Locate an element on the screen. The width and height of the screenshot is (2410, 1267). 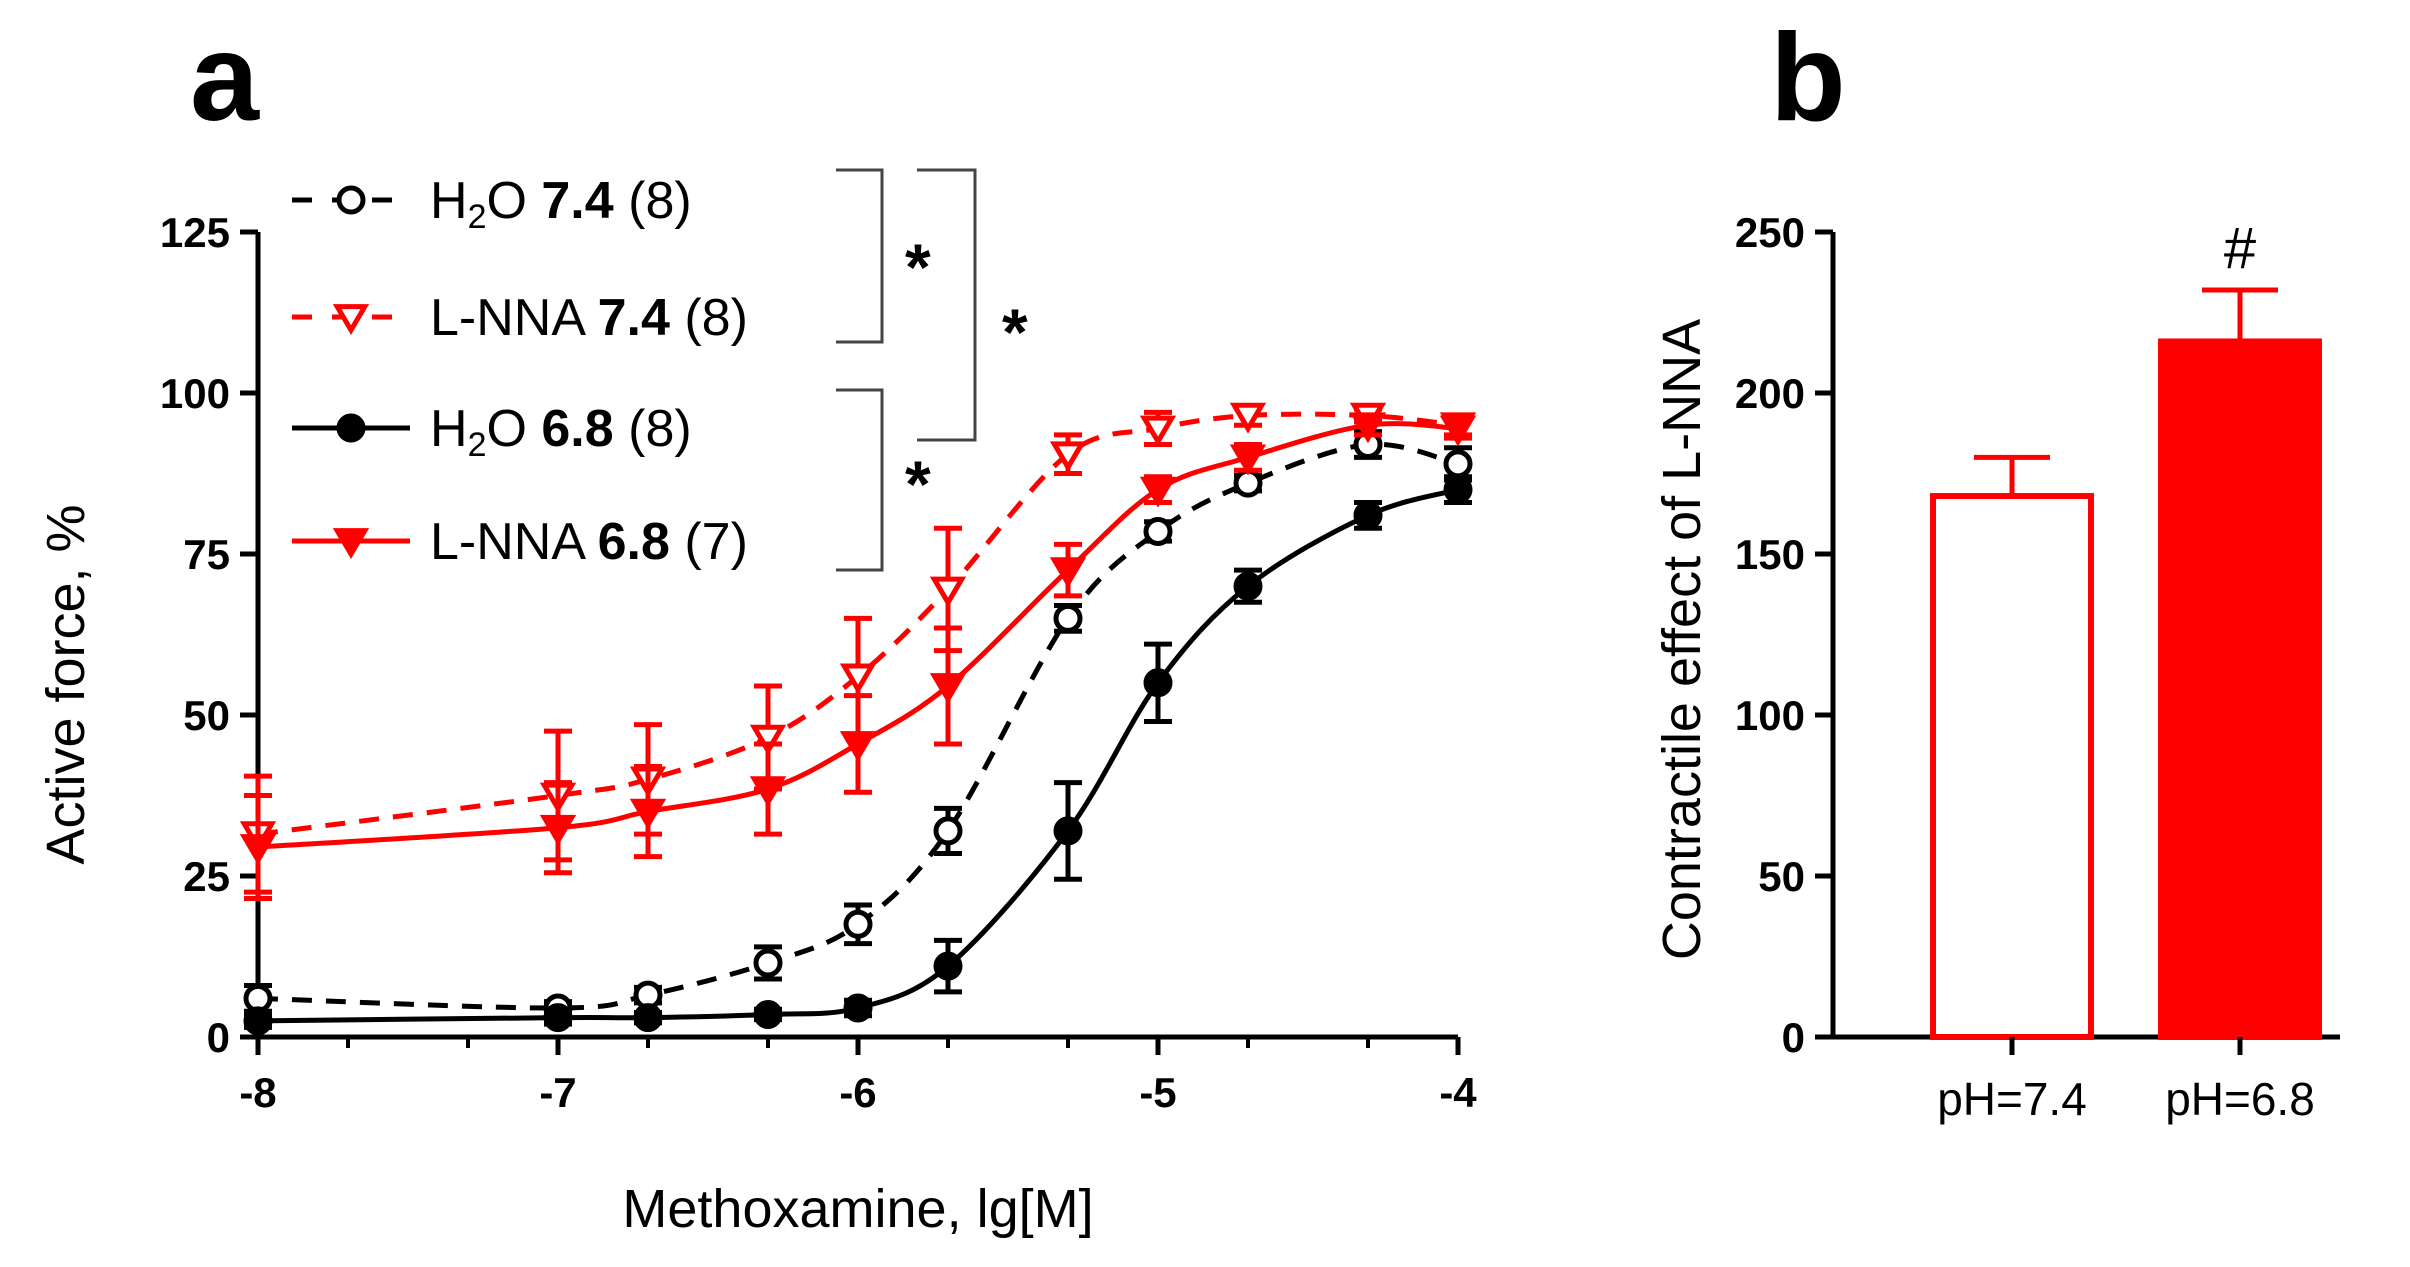
panel-label-b: b is located at coordinates (1808, 78).